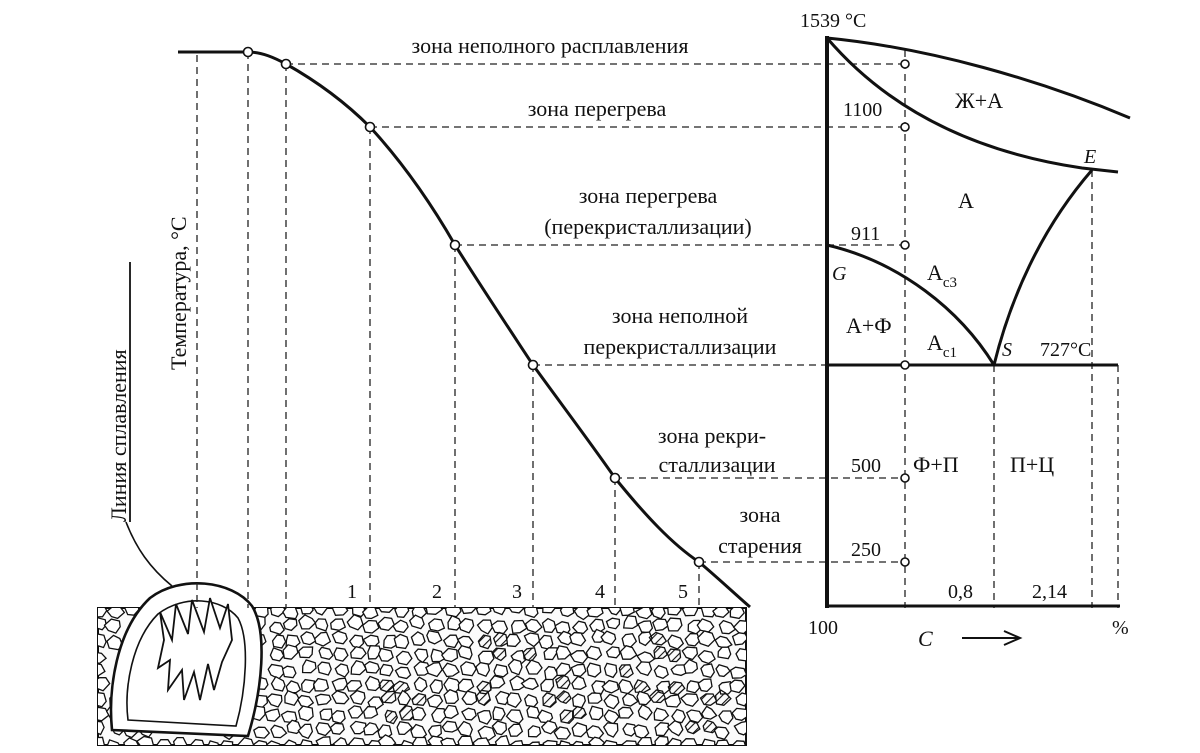  What do you see at coordinates (597, 108) in the screenshot?
I see `zone-overheating: зона перегрева` at bounding box center [597, 108].